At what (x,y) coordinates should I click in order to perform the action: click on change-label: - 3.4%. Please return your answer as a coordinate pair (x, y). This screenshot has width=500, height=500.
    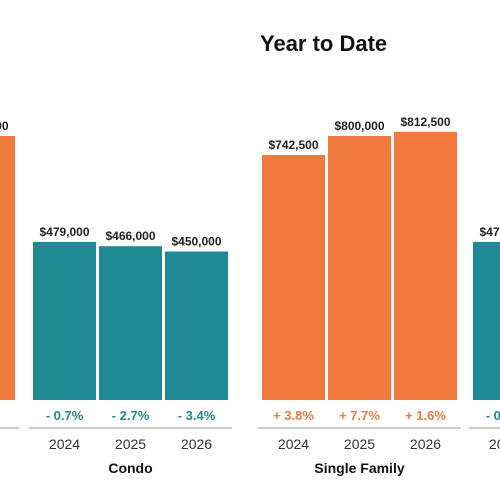
    Looking at the image, I should click on (197, 415).